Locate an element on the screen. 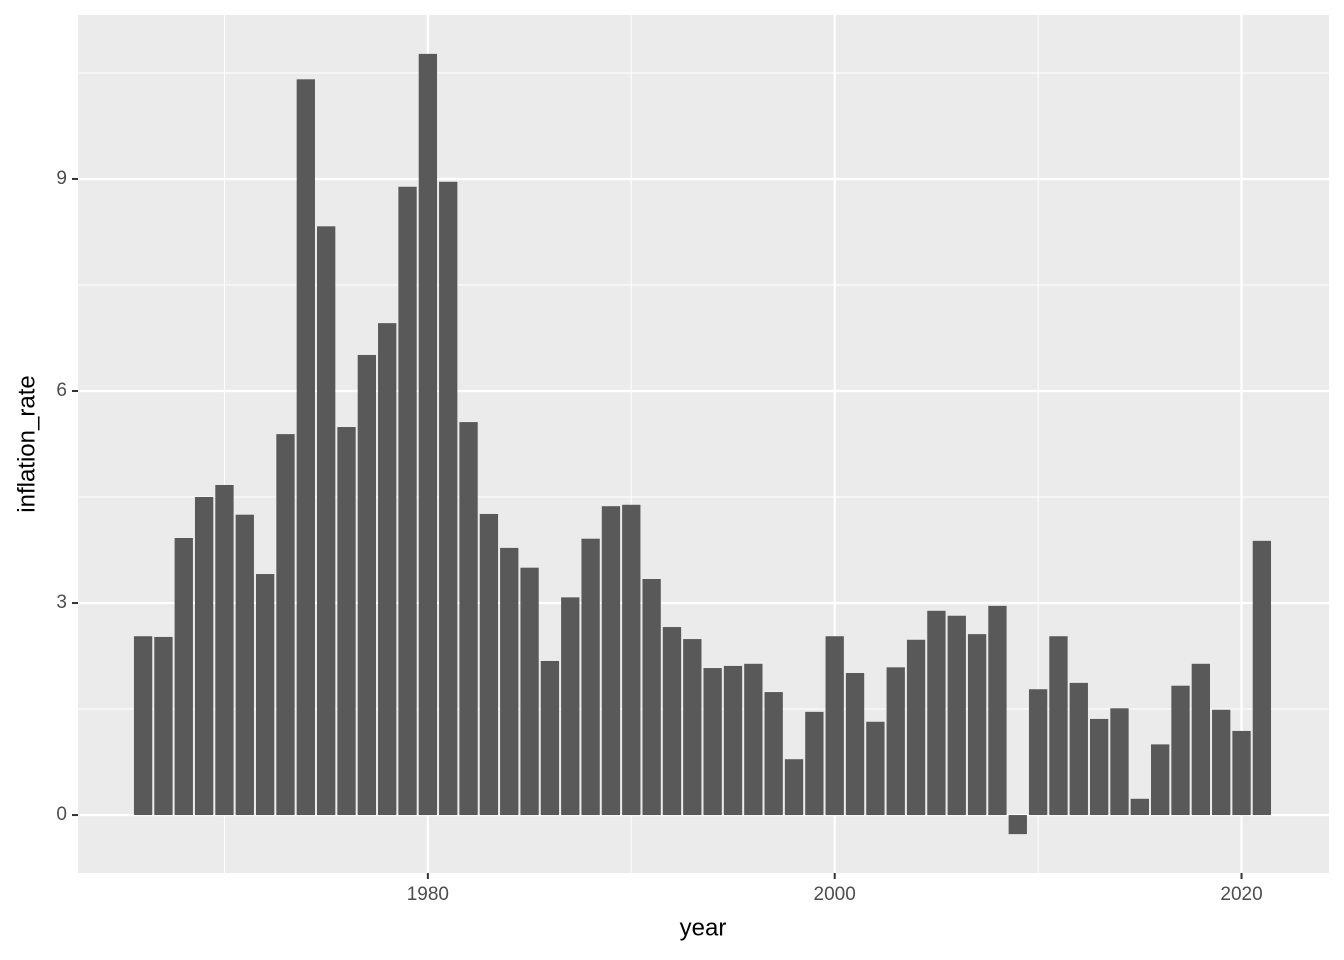  x-tick-label: 2020 is located at coordinates (1241, 894).